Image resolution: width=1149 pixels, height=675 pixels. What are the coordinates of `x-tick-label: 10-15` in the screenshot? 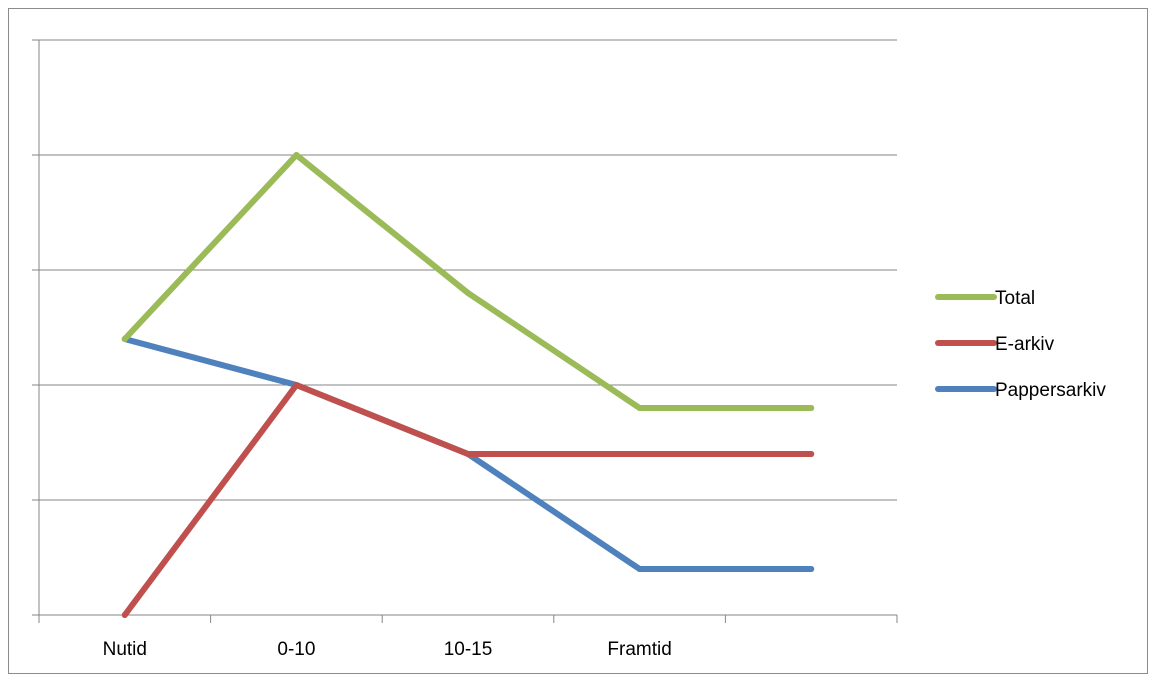 It's located at (468, 649).